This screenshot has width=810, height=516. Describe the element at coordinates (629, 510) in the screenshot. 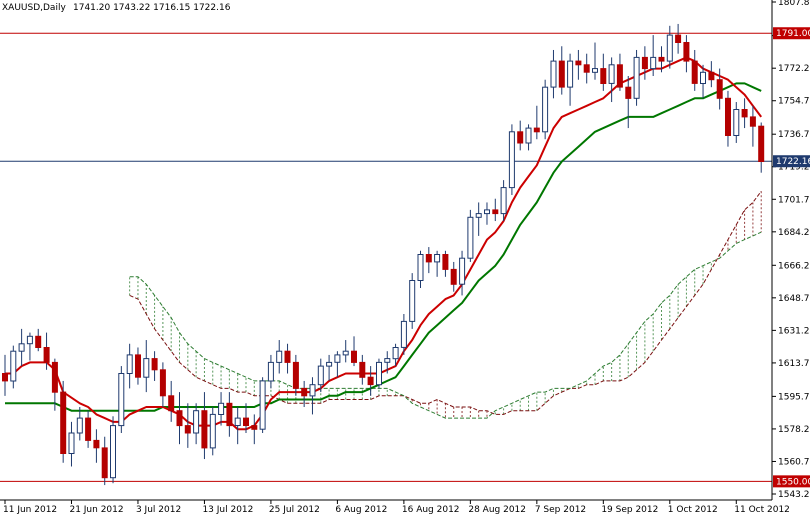

I see `time-tick-label: 19 Sep 2012` at that location.